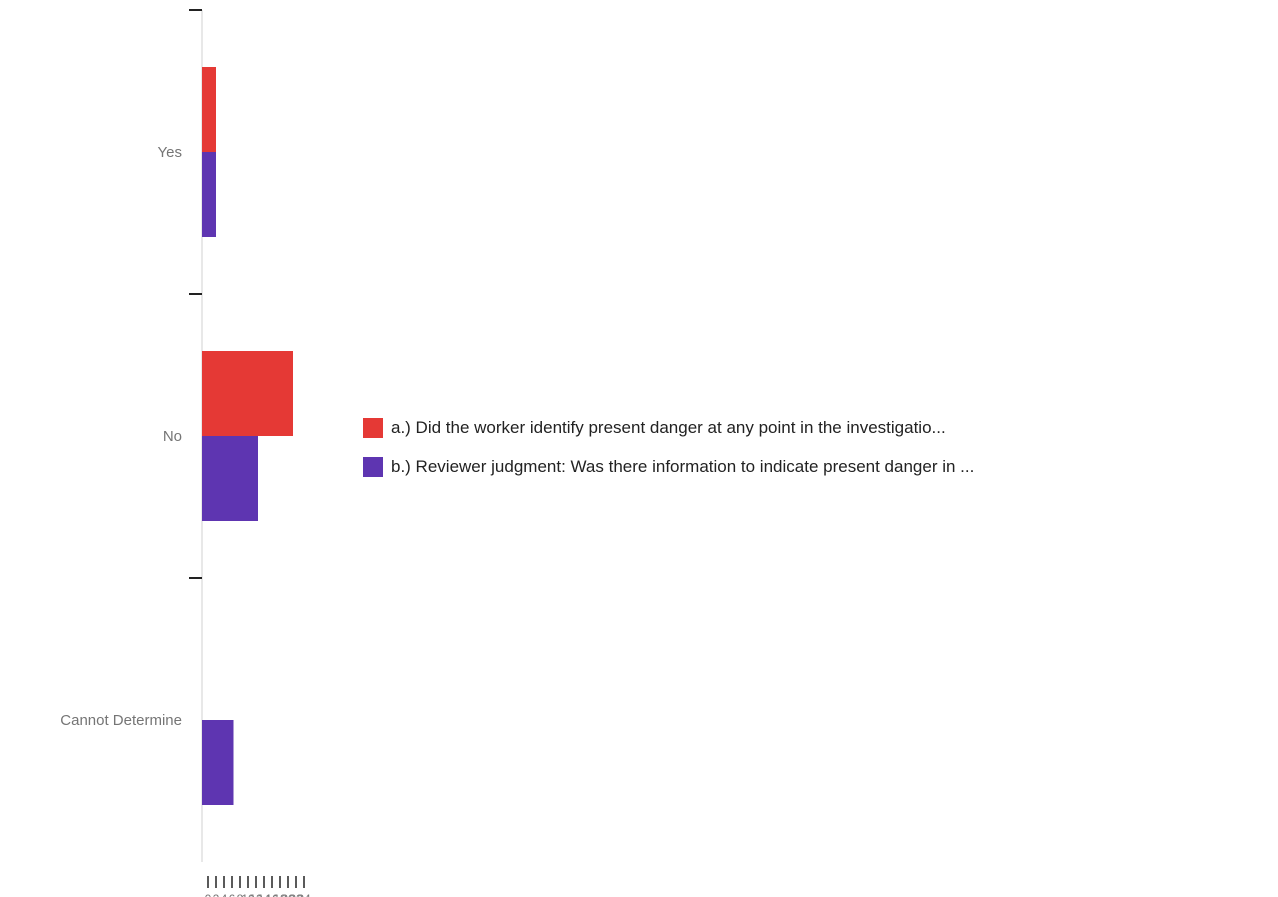  Describe the element at coordinates (121, 436) in the screenshot. I see `category-labels: Yes No Cannot Determine` at that location.